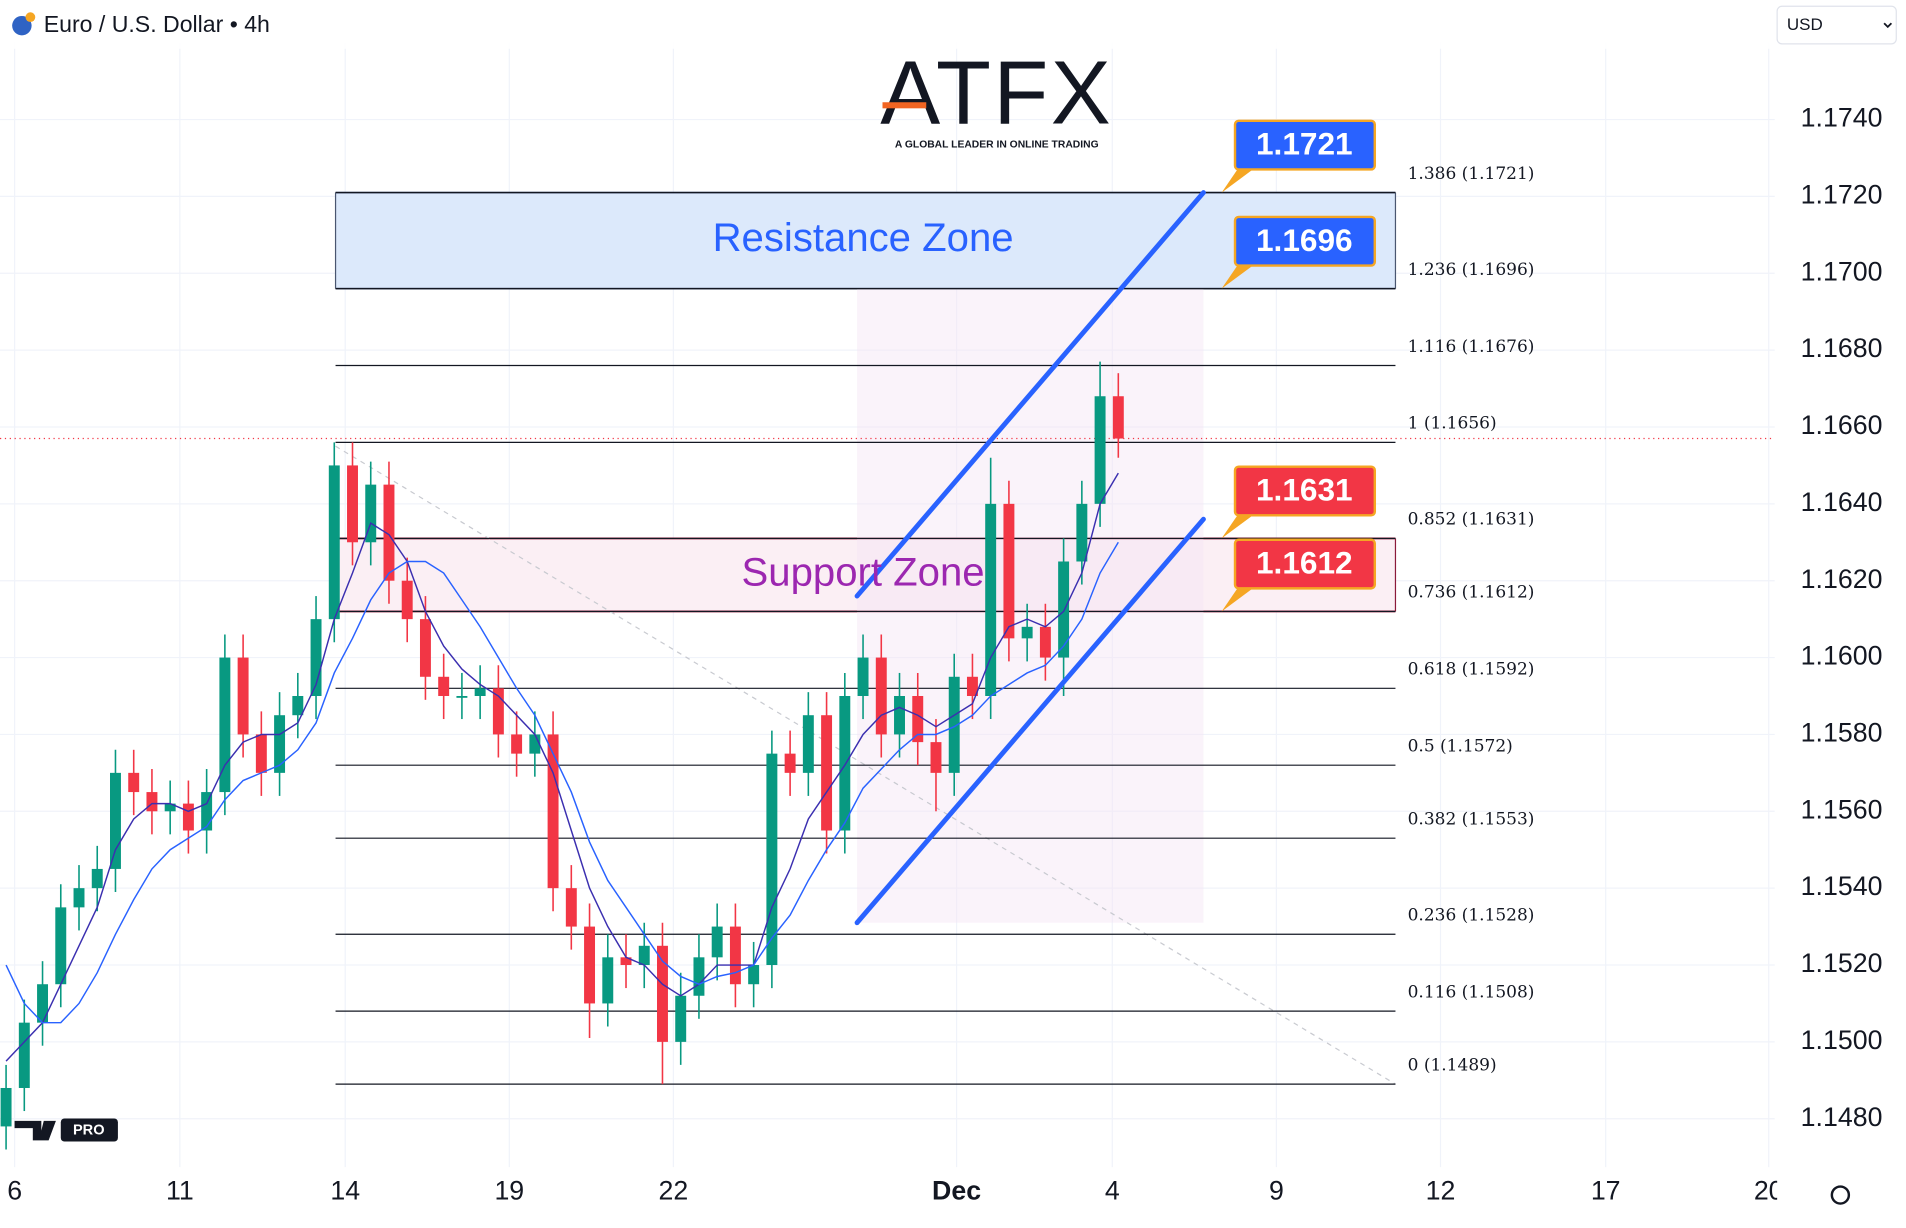  I want to click on fib-label: 1 (1.1656), so click(1452, 424).